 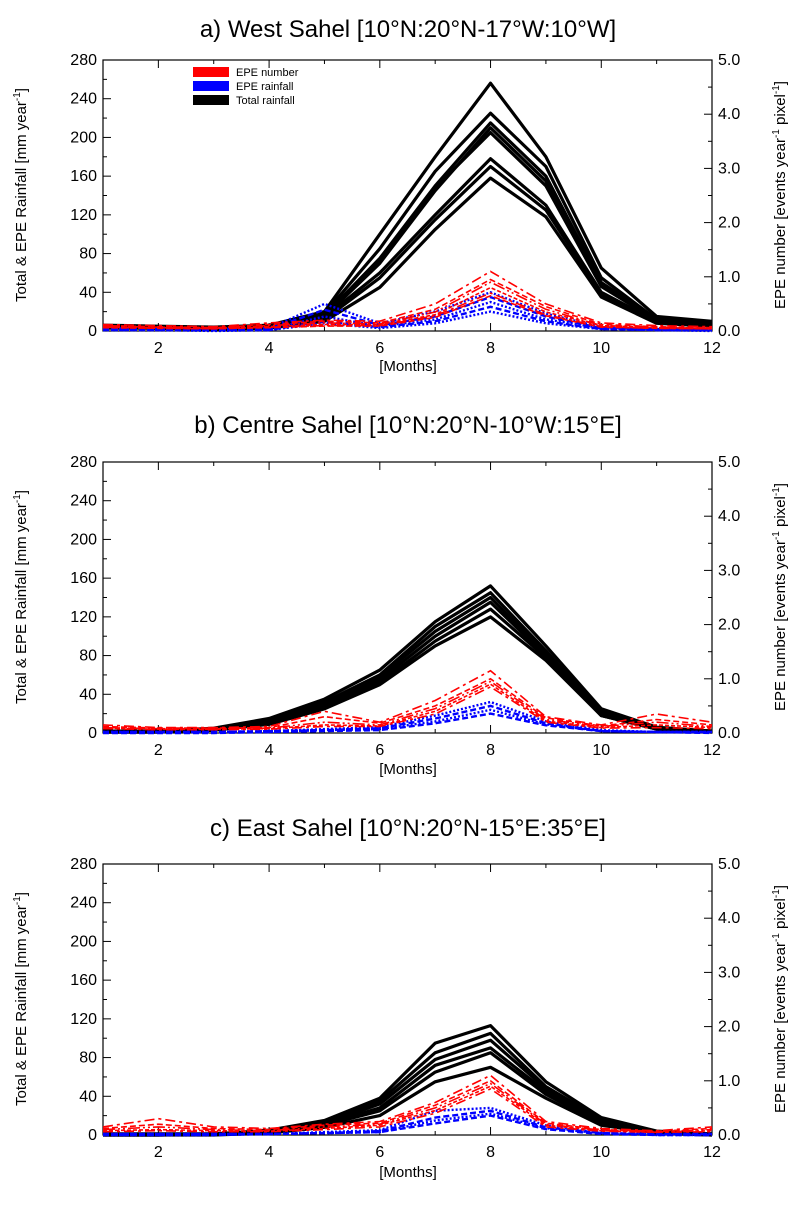 I want to click on panel-b-x-tick-label: 4, so click(x=269, y=750).